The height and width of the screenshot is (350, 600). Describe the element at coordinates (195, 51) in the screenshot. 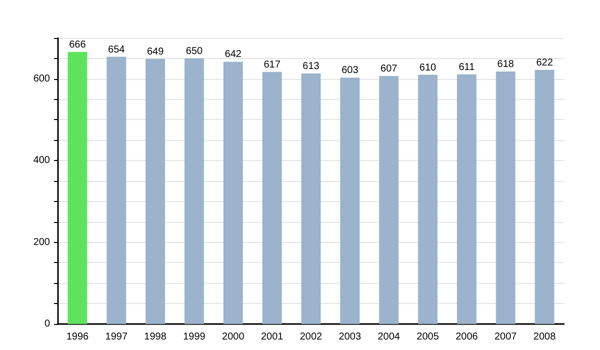

I see `data-label: 650` at that location.